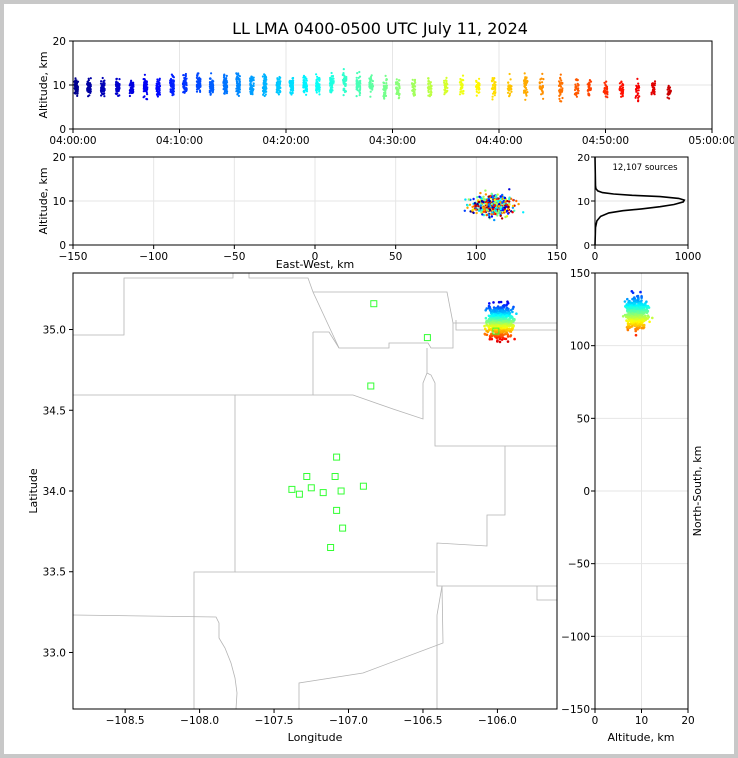  Describe the element at coordinates (580, 347) in the screenshot. I see `y-tick-label: 100` at that location.